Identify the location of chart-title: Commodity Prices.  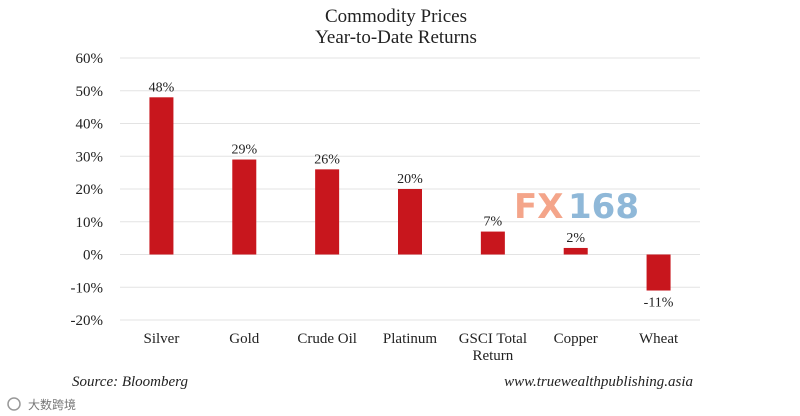
(396, 16).